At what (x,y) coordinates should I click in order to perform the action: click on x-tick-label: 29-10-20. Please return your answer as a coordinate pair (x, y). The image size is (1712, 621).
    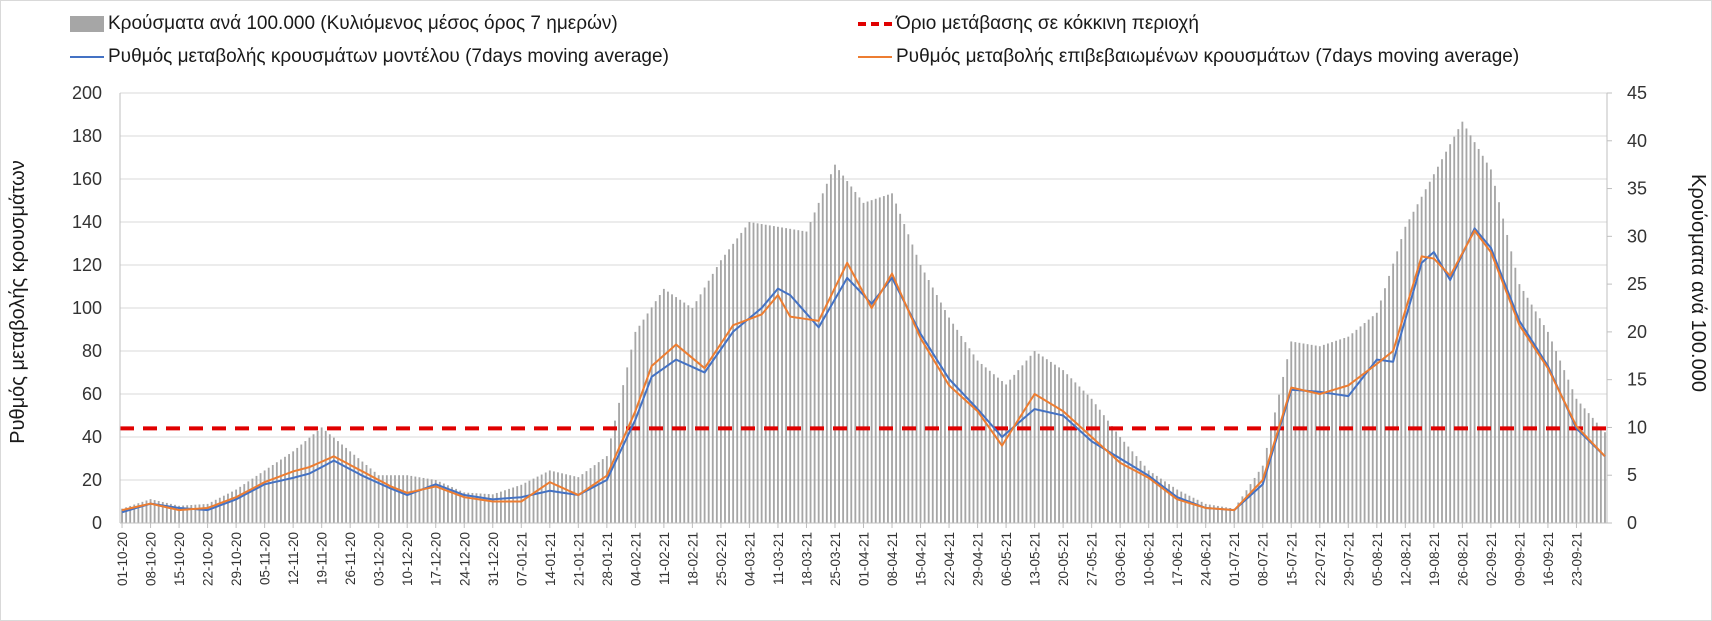
    Looking at the image, I should click on (236, 559).